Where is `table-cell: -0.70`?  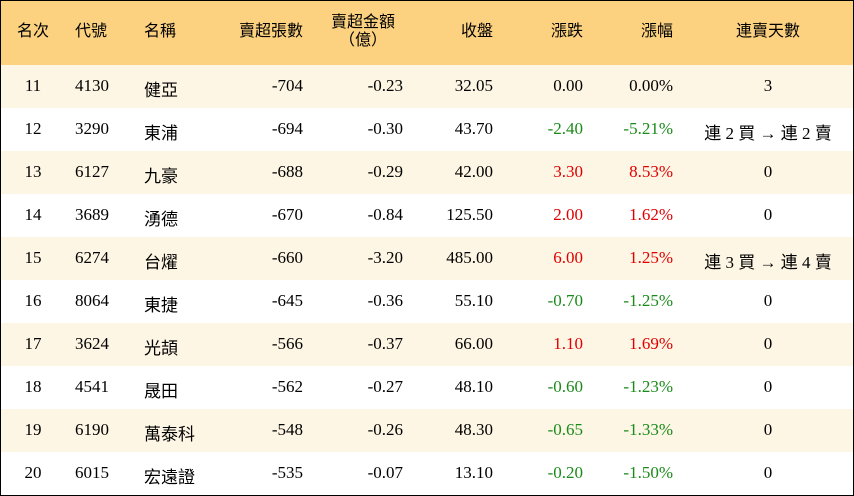
table-cell: -0.70 is located at coordinates (565, 300).